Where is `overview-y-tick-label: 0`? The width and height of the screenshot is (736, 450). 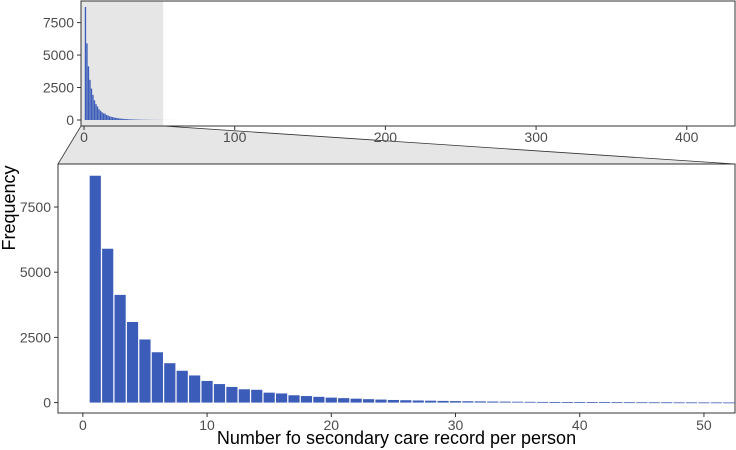
overview-y-tick-label: 0 is located at coordinates (70, 120).